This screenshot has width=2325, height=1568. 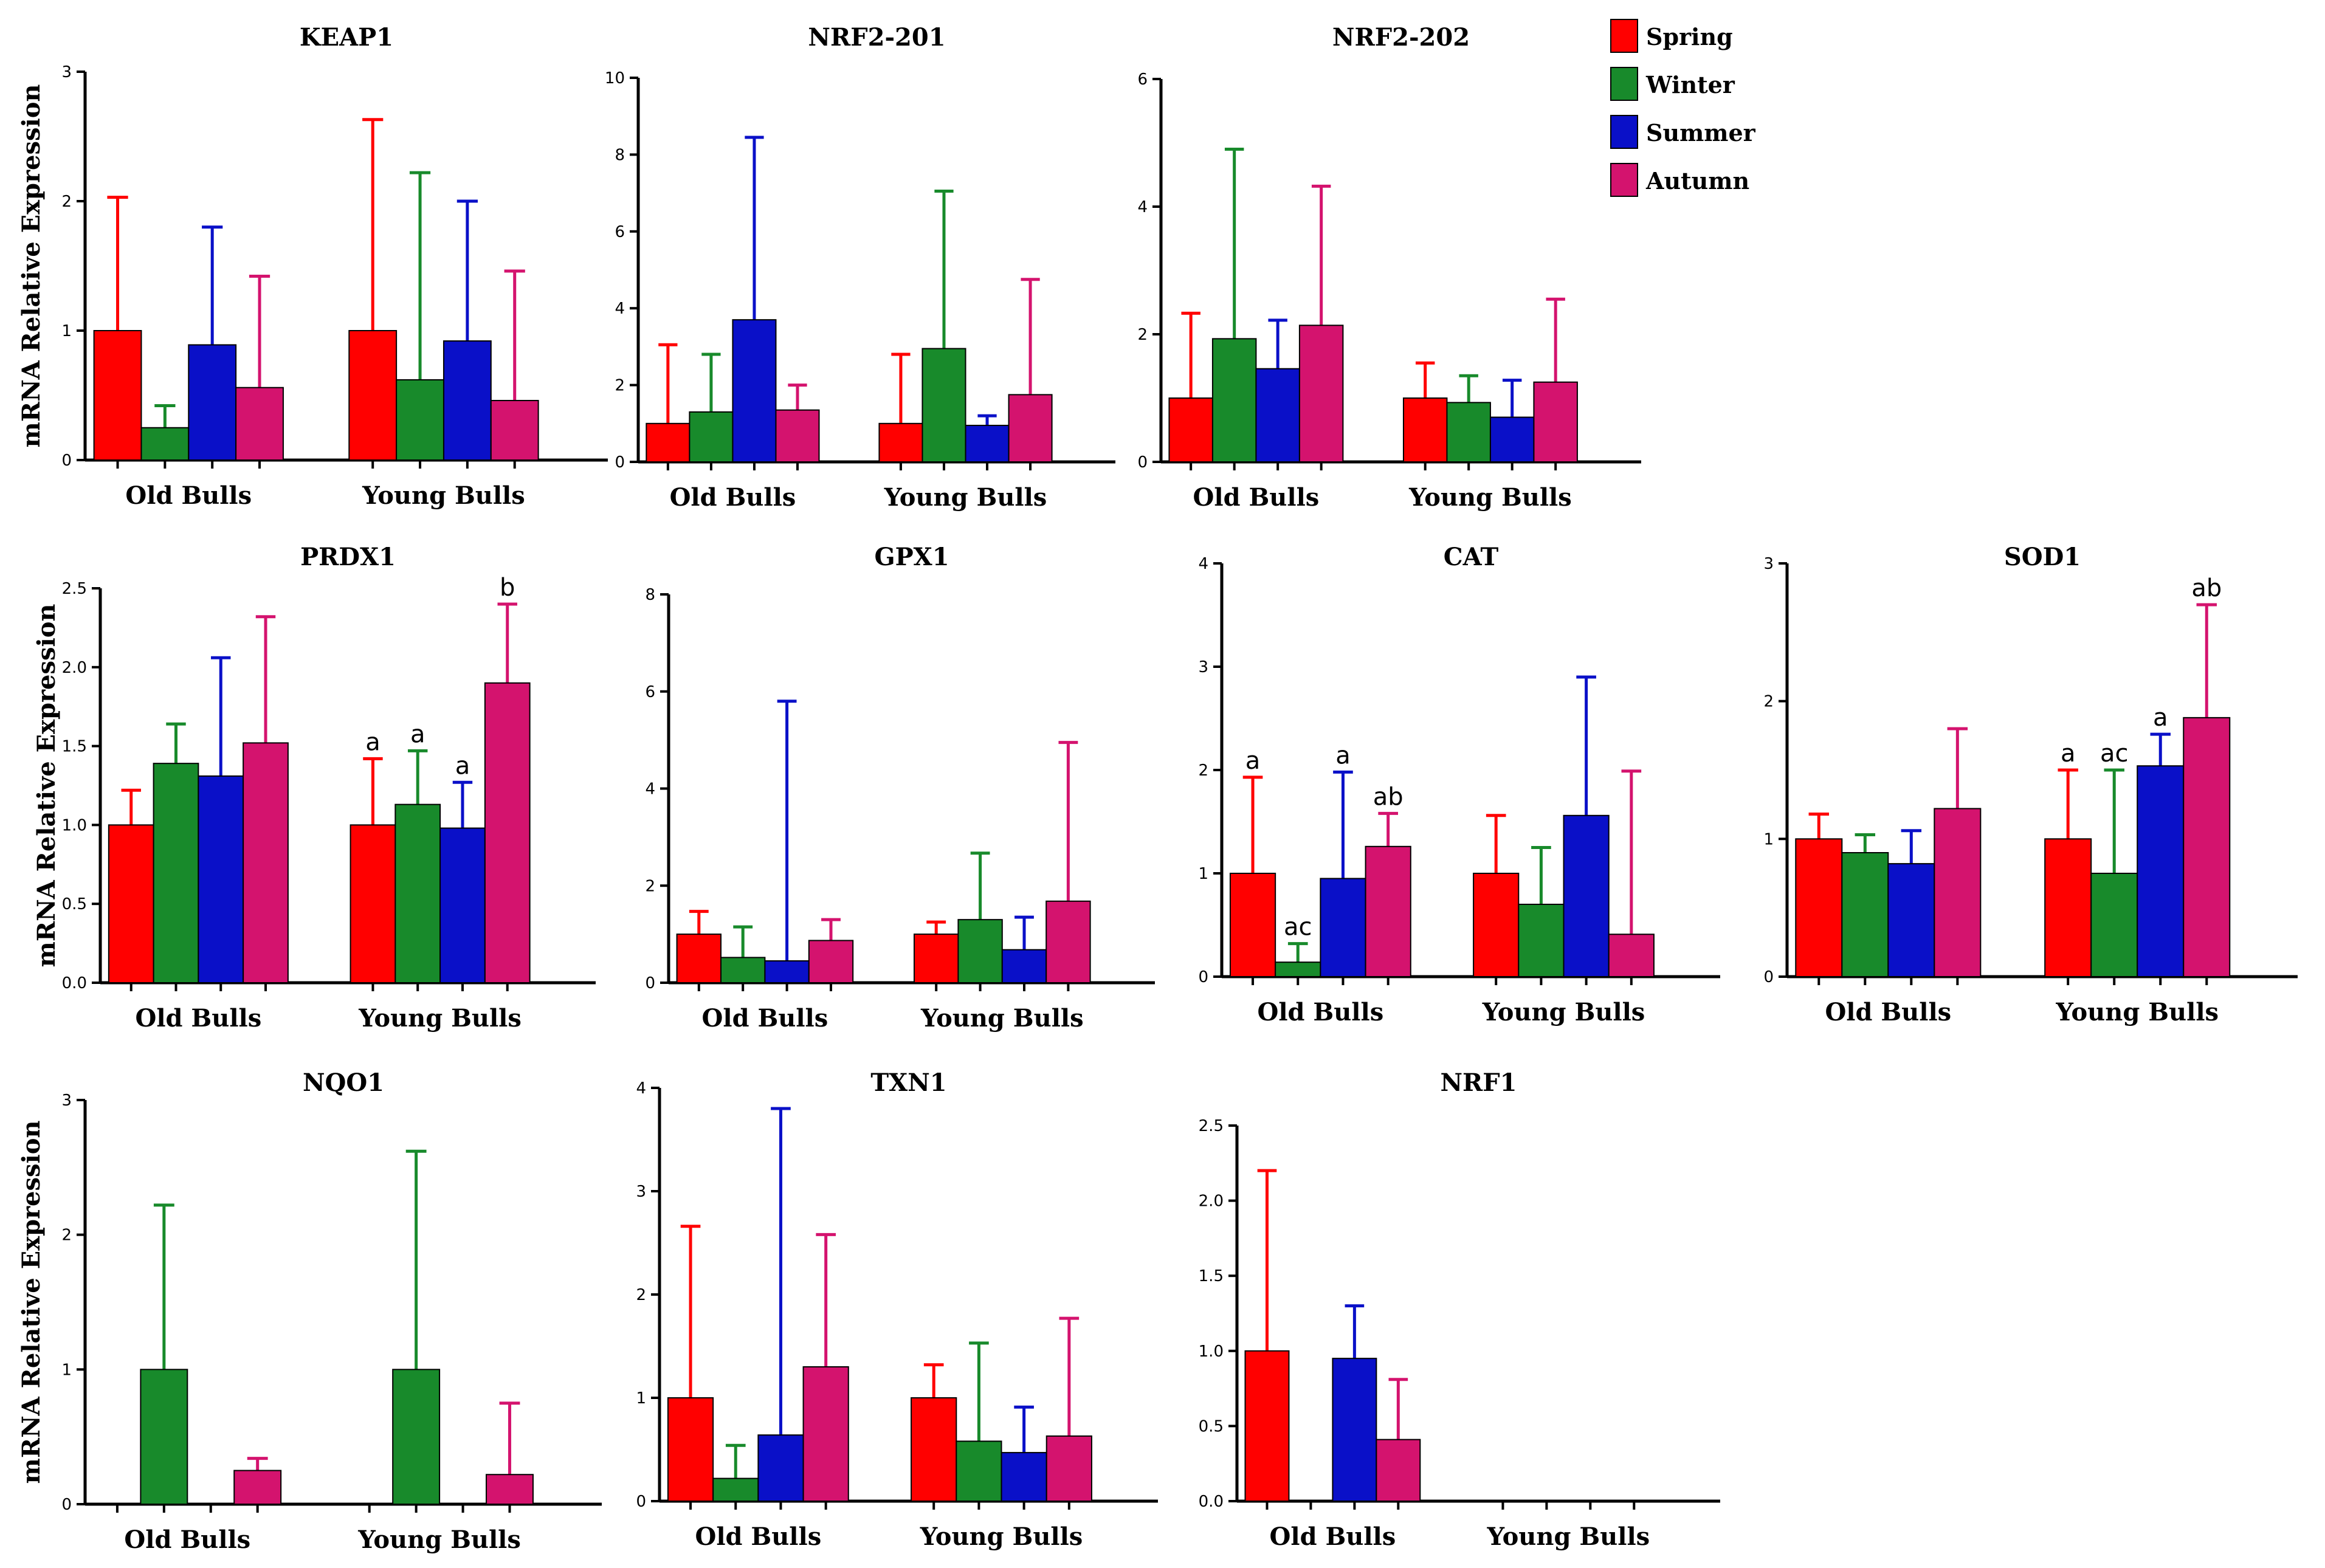 I want to click on y-tick-label: 10, so click(x=615, y=78).